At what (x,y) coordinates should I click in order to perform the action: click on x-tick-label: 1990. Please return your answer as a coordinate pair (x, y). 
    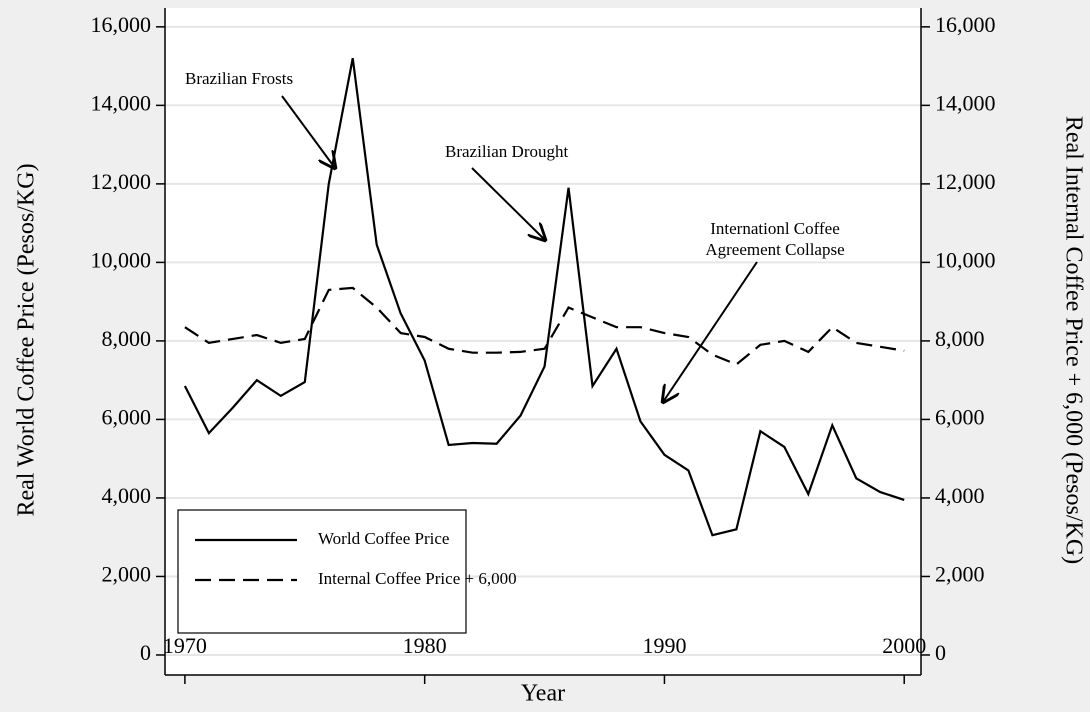
    Looking at the image, I should click on (664, 645).